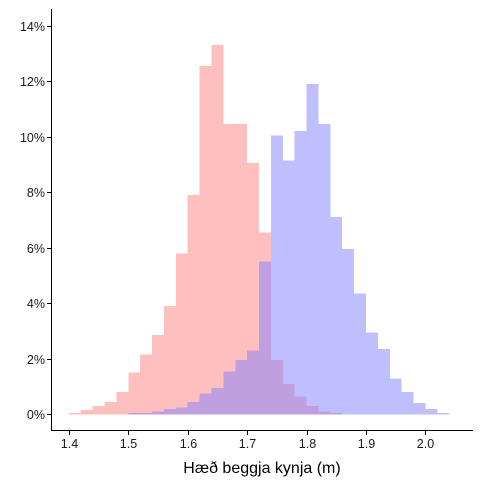 This screenshot has height=480, width=480. What do you see at coordinates (247, 444) in the screenshot?
I see `x-tick-label: 1.7` at bounding box center [247, 444].